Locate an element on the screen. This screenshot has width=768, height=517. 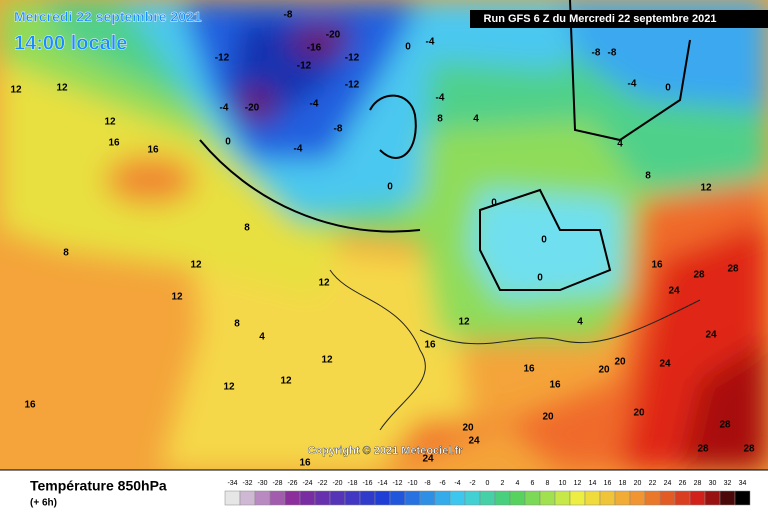
colorbar-tick-label: -22 is located at coordinates (322, 483).